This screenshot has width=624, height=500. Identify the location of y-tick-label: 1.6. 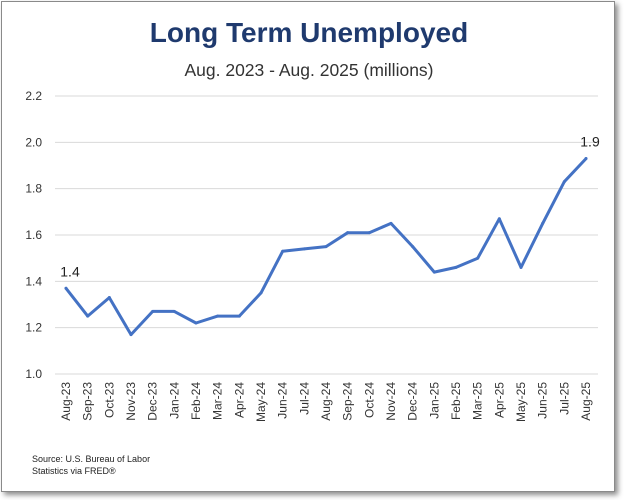
(33, 235).